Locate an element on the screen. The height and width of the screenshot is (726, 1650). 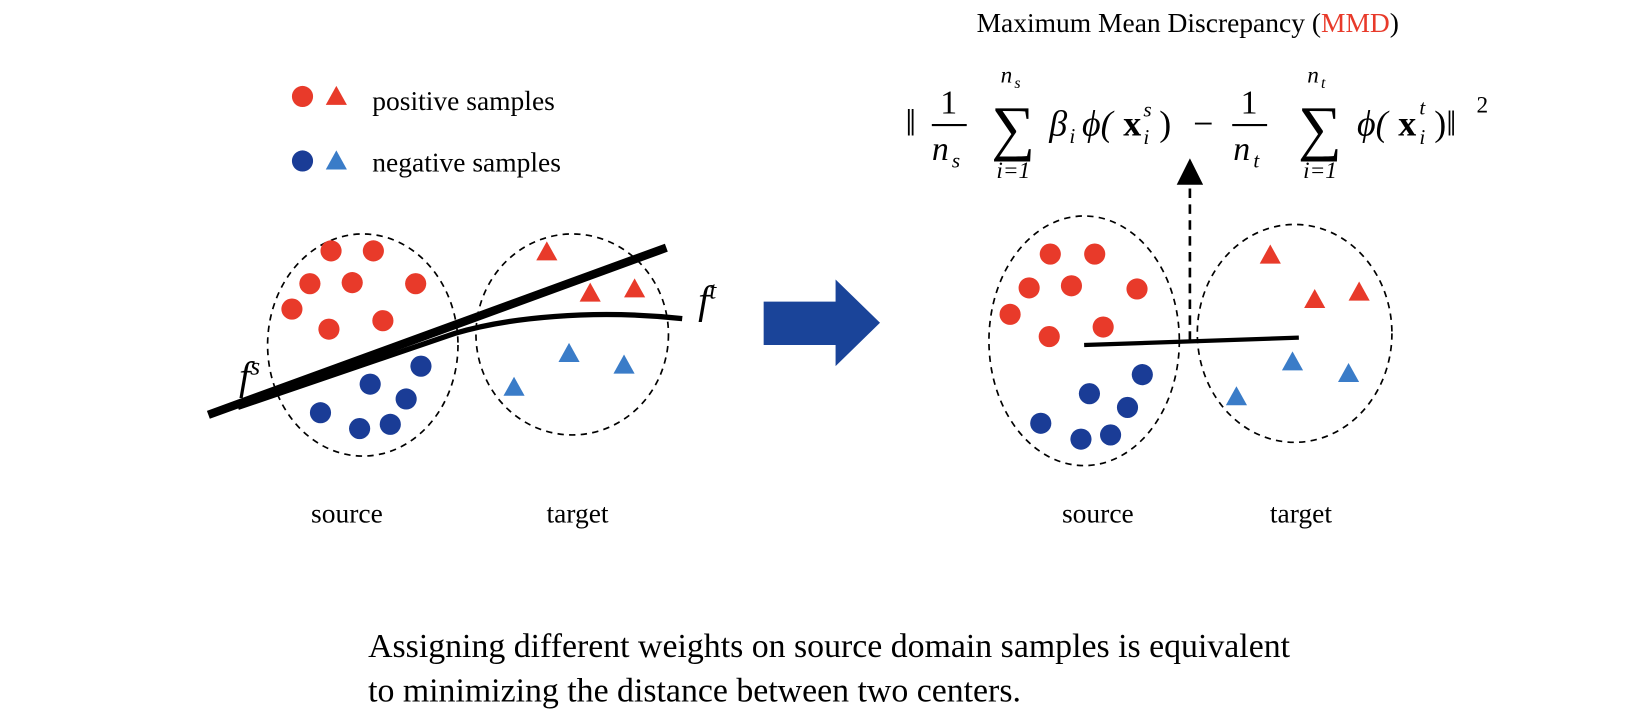
formula-part: β is located at coordinates (1057, 124).